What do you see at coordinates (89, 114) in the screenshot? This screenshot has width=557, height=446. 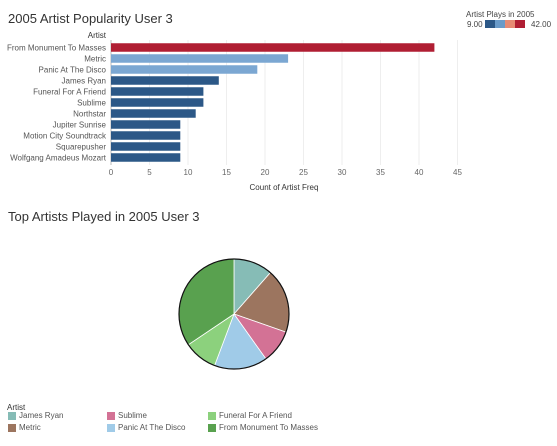 I see `y-tick-label: Northstar` at bounding box center [89, 114].